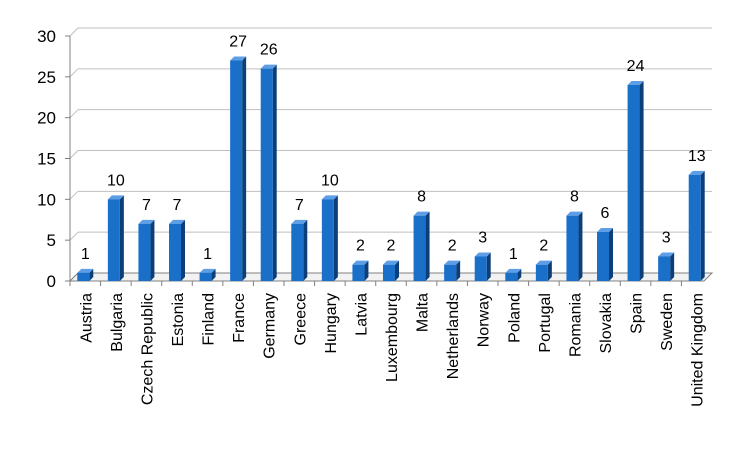  Describe the element at coordinates (147, 349) in the screenshot. I see `x-tick-label: Czech Republic` at that location.